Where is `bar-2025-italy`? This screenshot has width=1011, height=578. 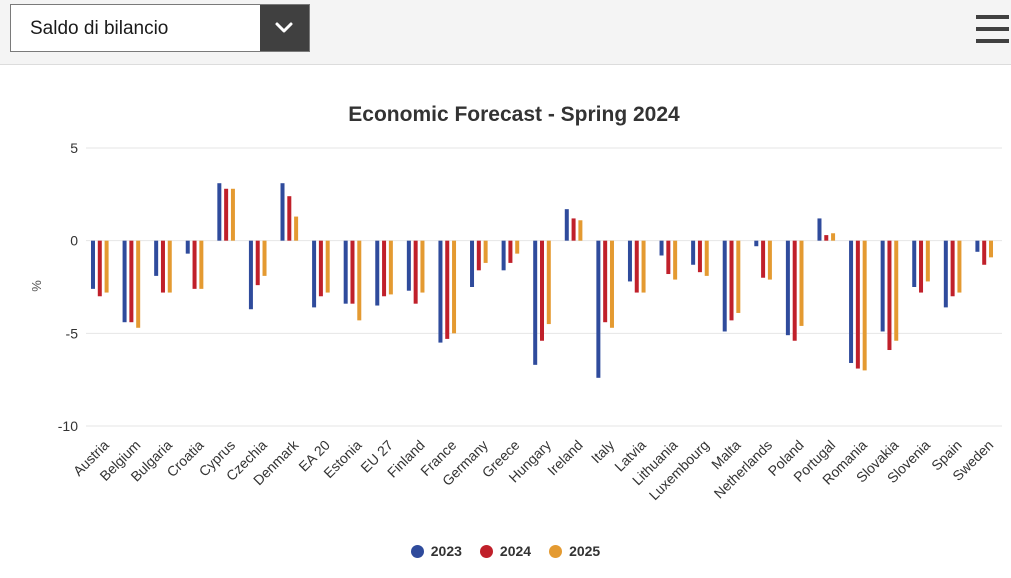 bar-2025-italy is located at coordinates (611, 284).